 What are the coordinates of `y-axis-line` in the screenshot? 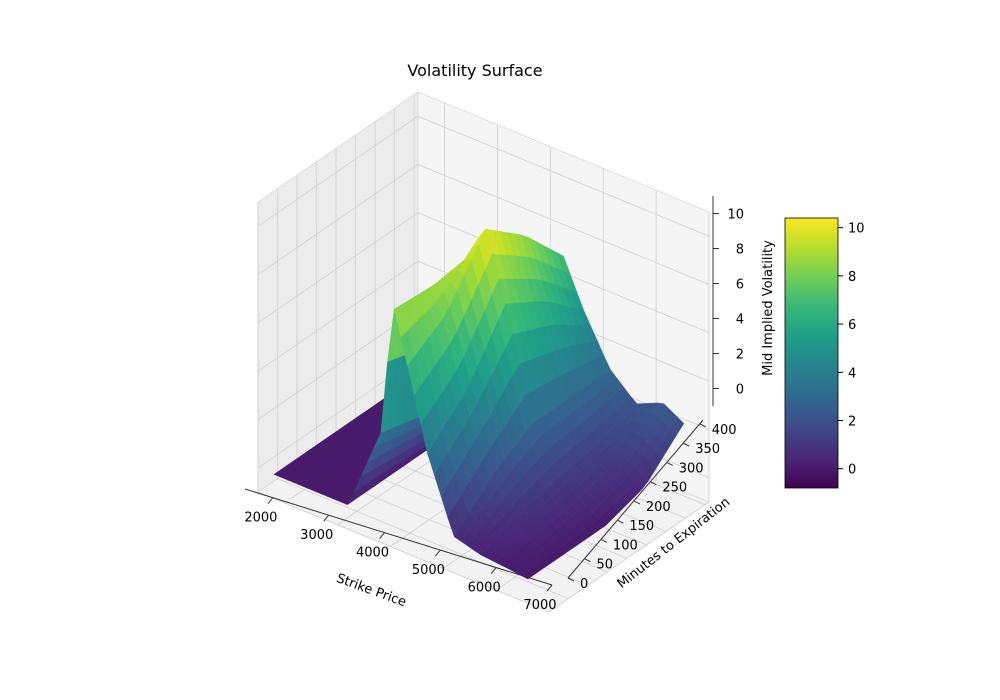 It's located at (635, 499).